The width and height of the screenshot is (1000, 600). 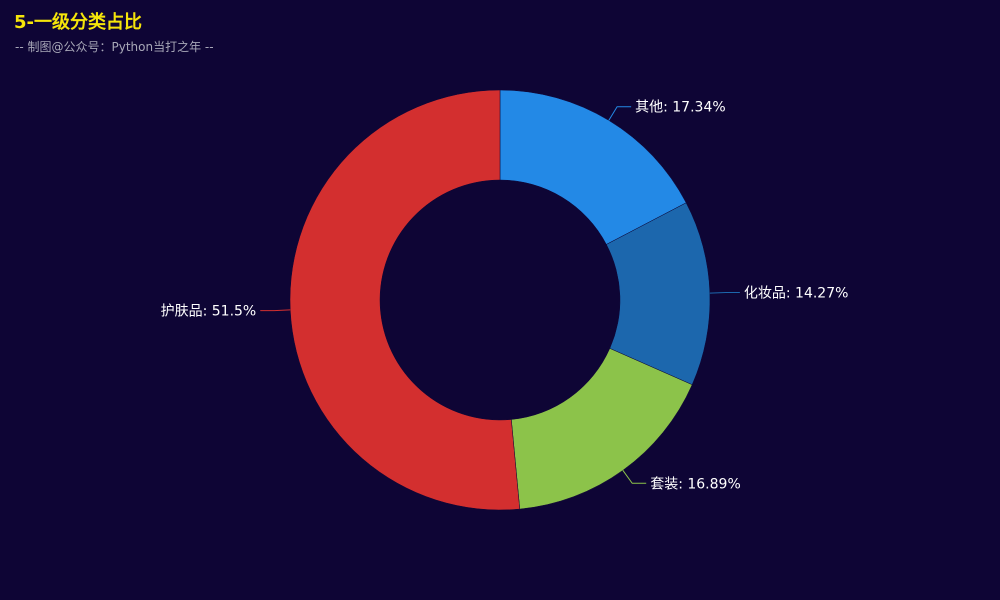 What do you see at coordinates (695, 484) in the screenshot?
I see `slice-label-2: 套装: 16.89%` at bounding box center [695, 484].